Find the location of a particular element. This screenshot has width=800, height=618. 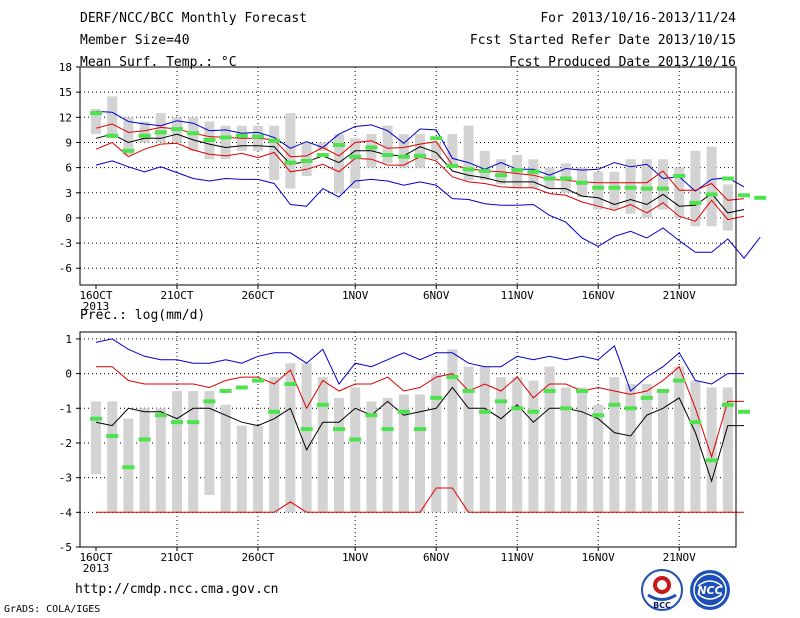

y-tick-label: -5 is located at coordinates (65, 547).